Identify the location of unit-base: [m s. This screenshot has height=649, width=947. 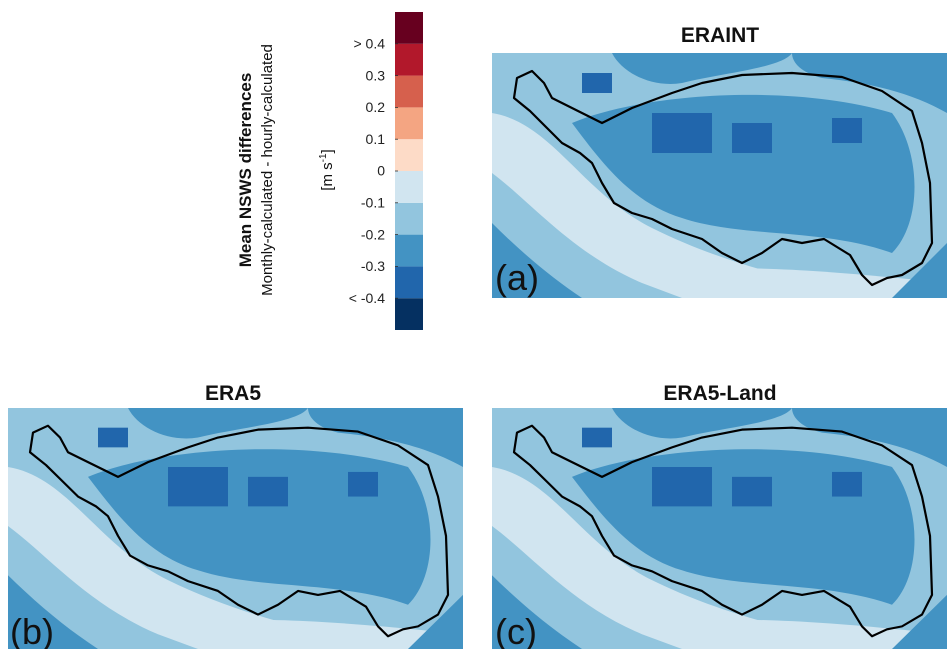
(327, 176).